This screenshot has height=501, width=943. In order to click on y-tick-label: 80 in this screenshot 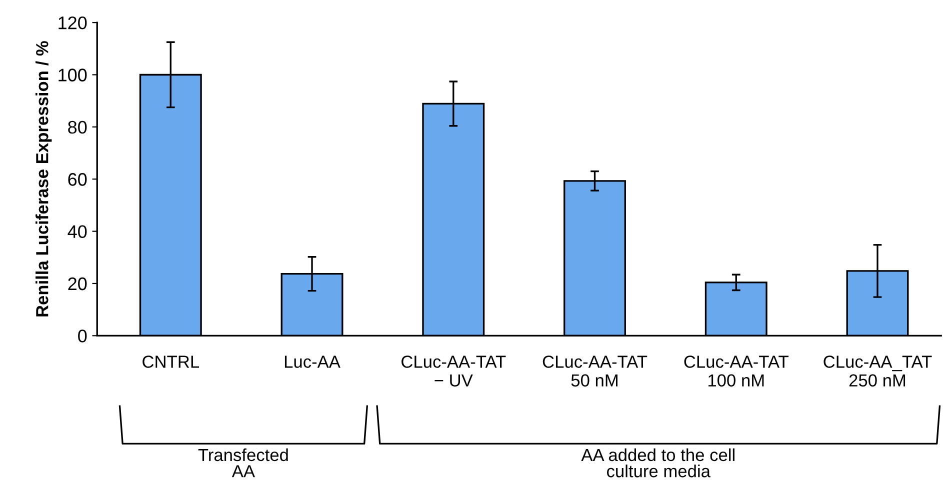, I will do `click(77, 127)`.